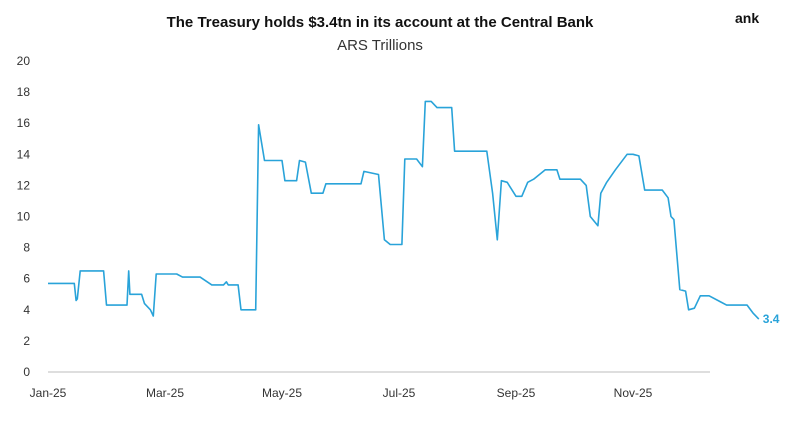  I want to click on y-tick-label: 10, so click(24, 217).